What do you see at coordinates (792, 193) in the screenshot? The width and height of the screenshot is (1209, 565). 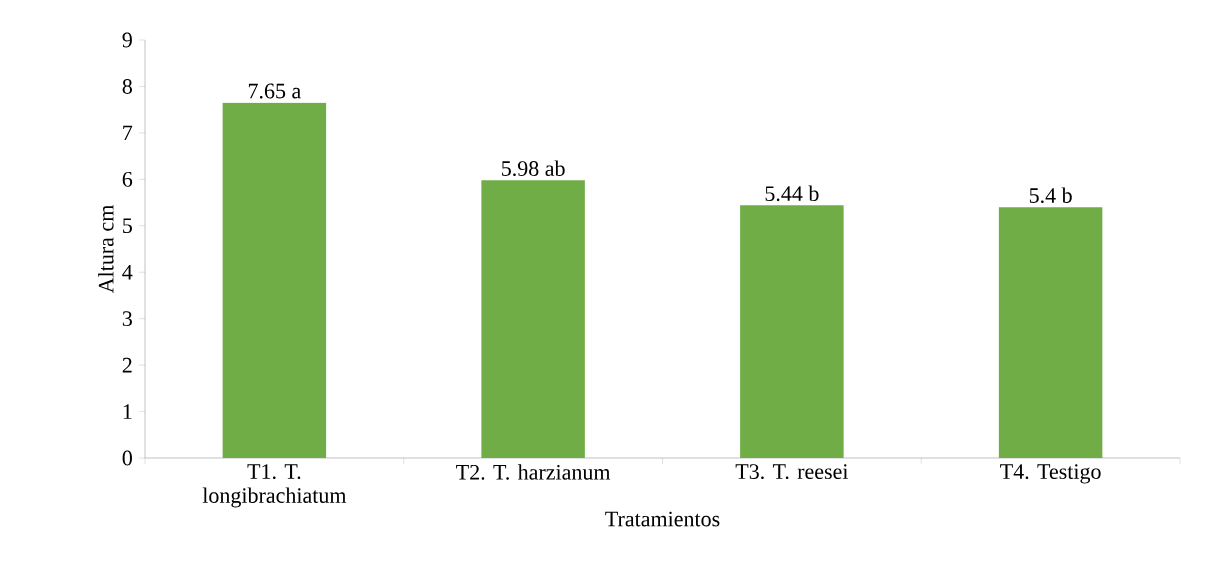 I see `data-label: 5.44 b` at bounding box center [792, 193].